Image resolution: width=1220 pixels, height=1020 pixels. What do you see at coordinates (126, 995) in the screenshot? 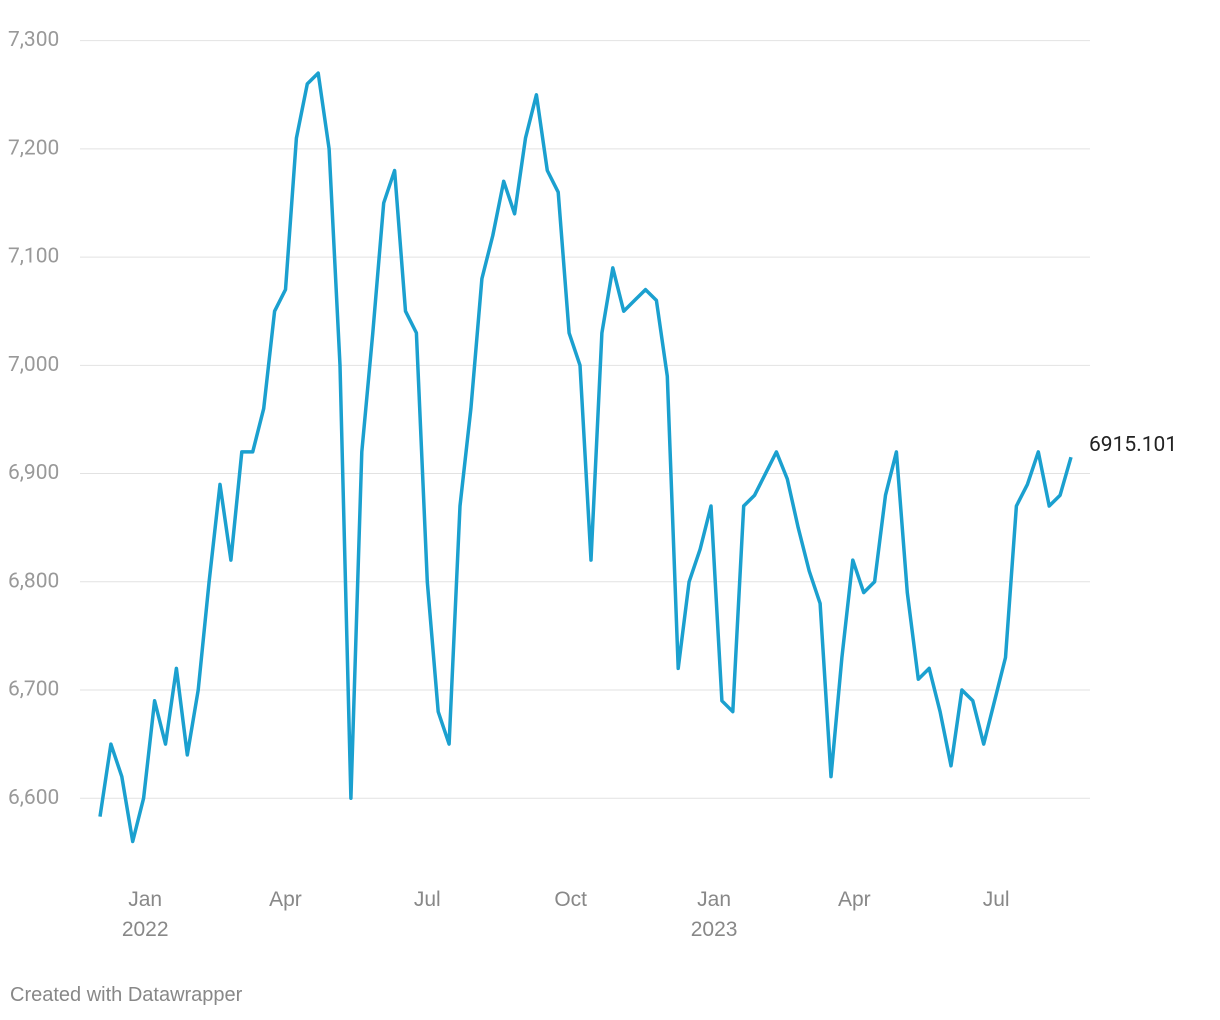
I see `credit: Created with Datawrapper` at bounding box center [126, 995].